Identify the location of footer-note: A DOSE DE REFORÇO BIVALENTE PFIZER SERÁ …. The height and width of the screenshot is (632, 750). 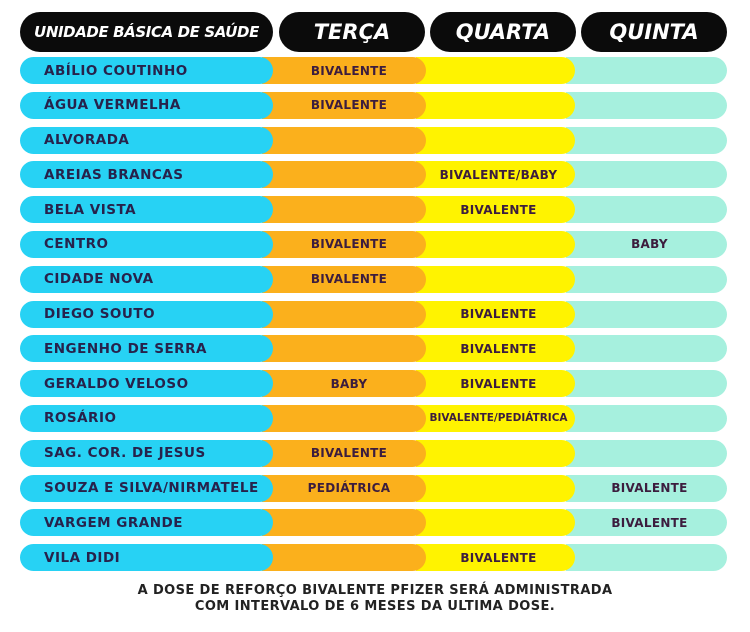
(375, 599).